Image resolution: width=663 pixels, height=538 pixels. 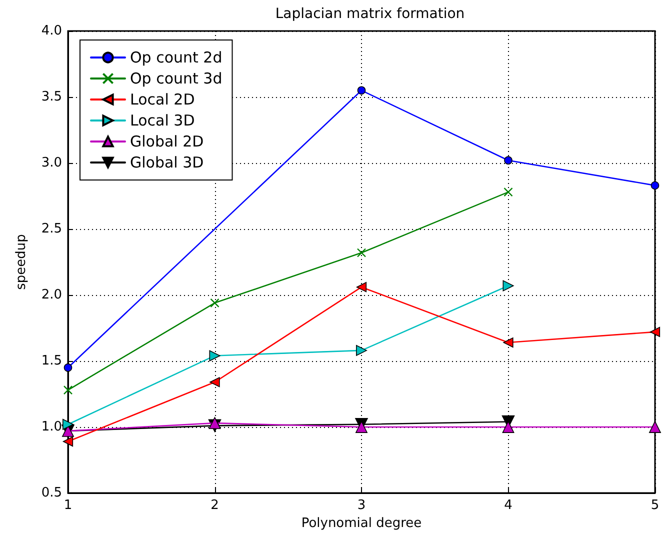 What do you see at coordinates (162, 99) in the screenshot?
I see `legend-label: Local 2D` at bounding box center [162, 99].